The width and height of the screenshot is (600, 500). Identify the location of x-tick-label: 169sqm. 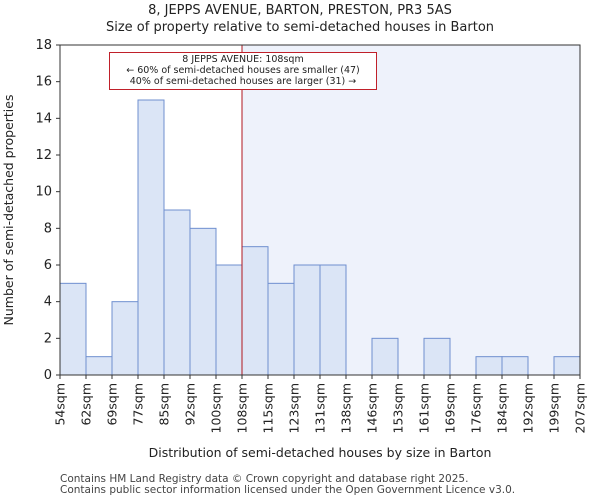
(450, 408).